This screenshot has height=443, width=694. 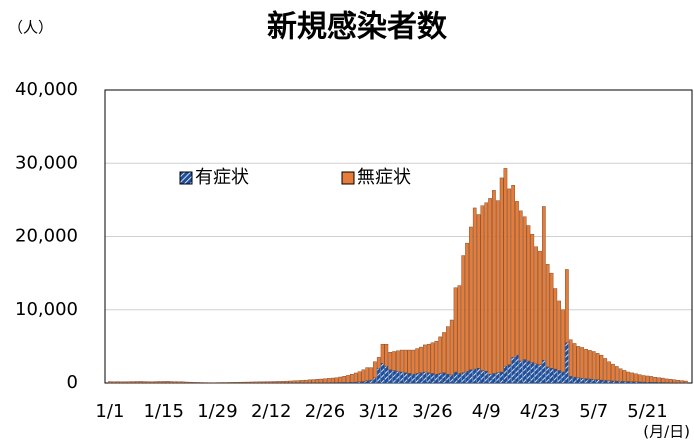 I want to click on x-tick-label: 1/29, so click(x=217, y=411).